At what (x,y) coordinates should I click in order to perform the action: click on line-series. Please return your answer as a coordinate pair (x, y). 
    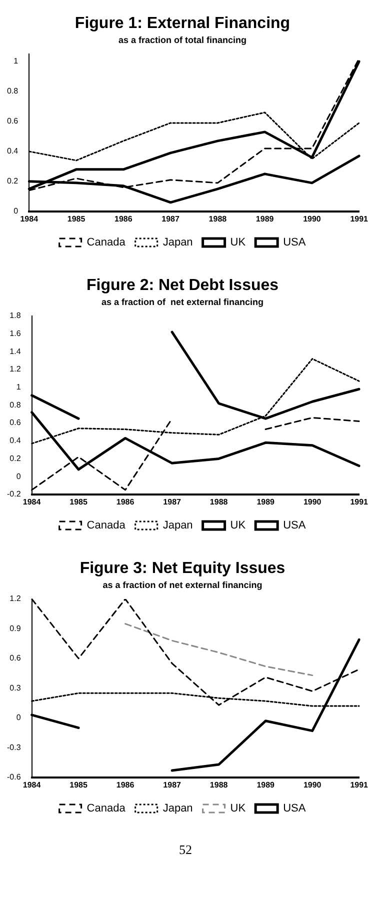
    Looking at the image, I should click on (219, 649).